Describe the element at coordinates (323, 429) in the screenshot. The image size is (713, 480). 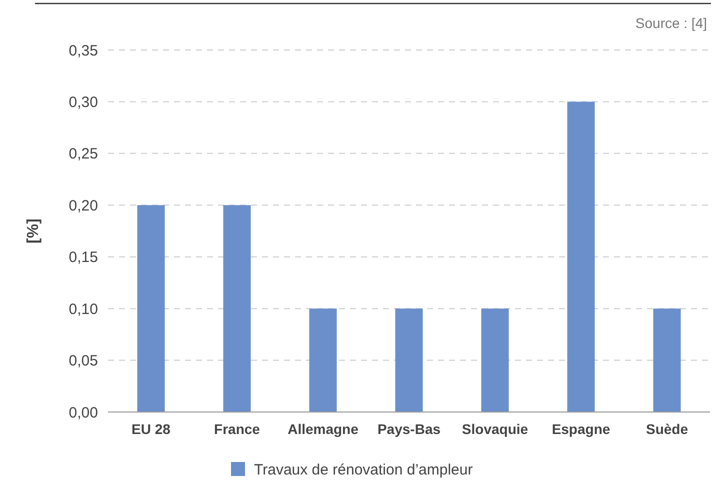
I see `x-tick-label: Allemagne` at that location.